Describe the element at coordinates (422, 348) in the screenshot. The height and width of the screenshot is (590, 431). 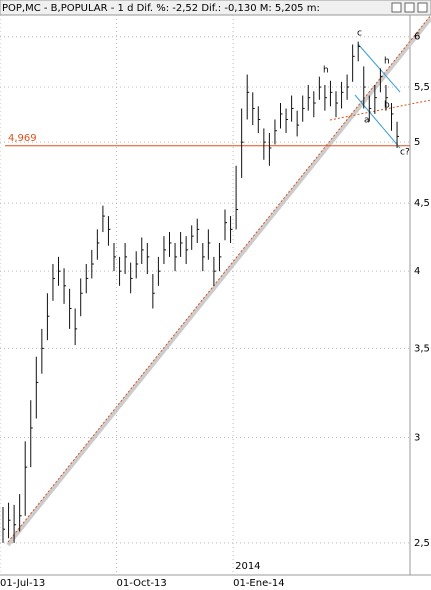
I see `y-tick-label: 3,5` at that location.